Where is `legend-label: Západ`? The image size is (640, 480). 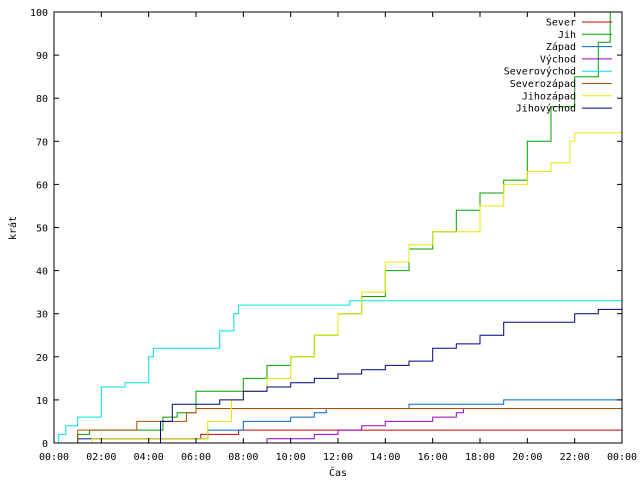 legend-label: Západ is located at coordinates (561, 47).